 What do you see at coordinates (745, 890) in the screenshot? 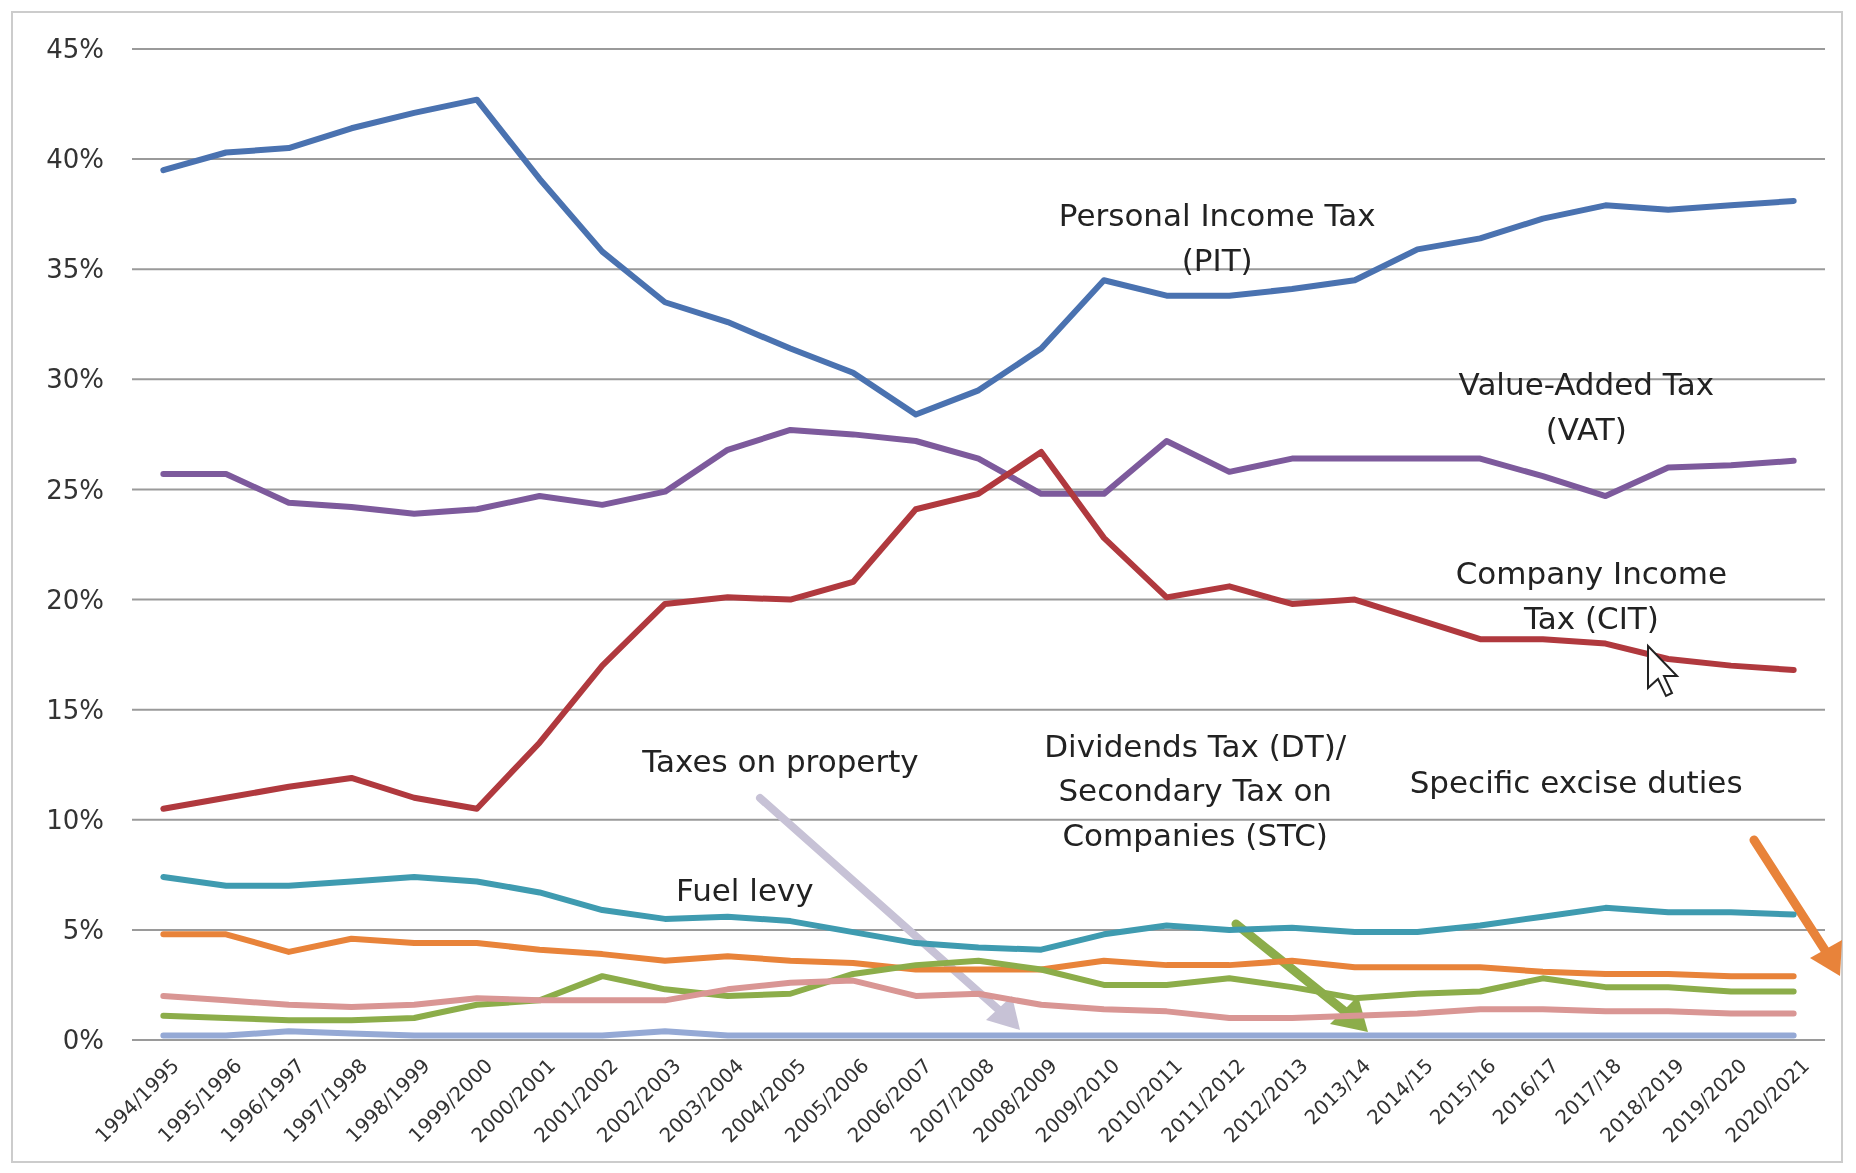
I see `annotation: Fuel levy` at bounding box center [745, 890].